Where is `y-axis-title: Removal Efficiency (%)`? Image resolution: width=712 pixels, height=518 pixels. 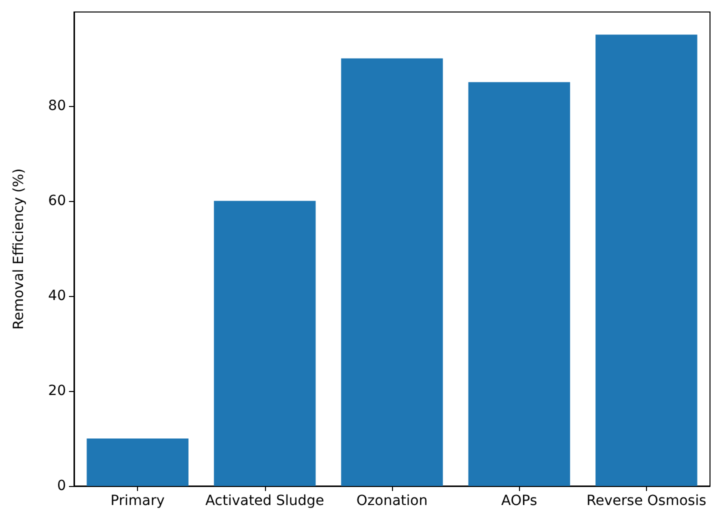 y-axis-title: Removal Efficiency (%) is located at coordinates (19, 249).